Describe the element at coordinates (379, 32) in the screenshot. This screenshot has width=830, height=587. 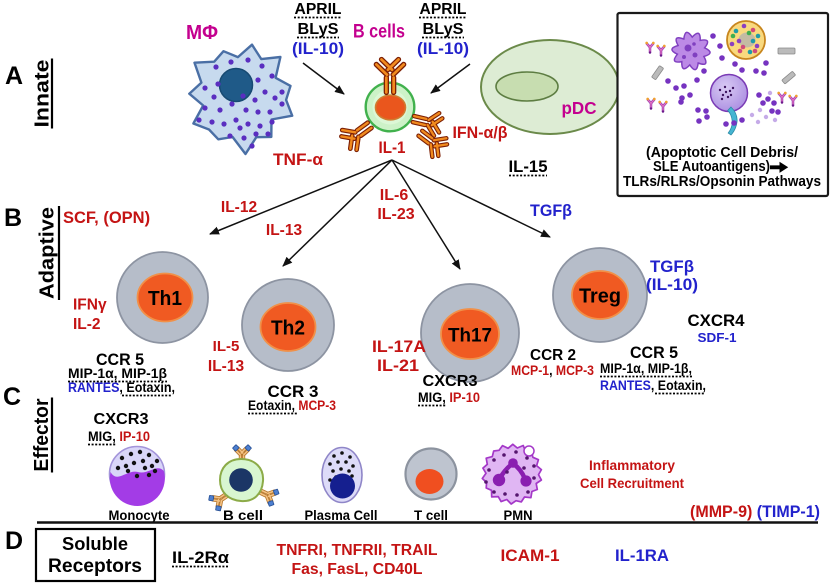
I see `svg-text: B cells` at that location.